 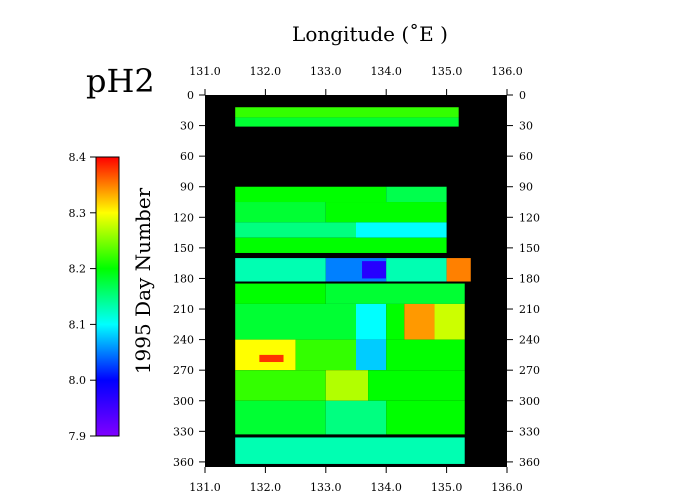 I want to click on x-tick-label-top: 134.0, so click(x=386, y=71).